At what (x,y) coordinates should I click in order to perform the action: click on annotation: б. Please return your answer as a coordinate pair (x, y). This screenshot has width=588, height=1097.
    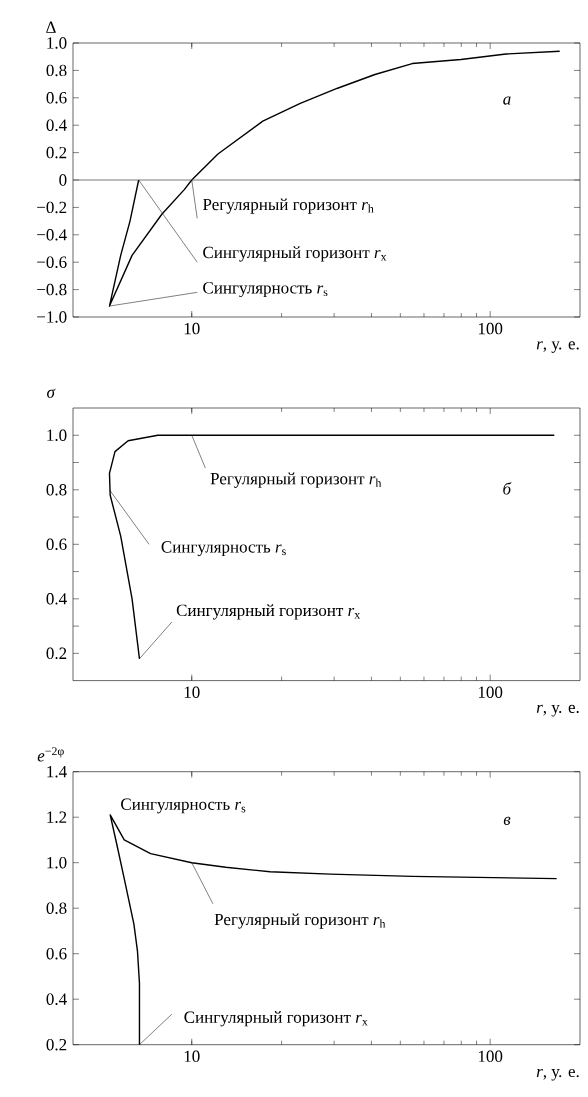
    Looking at the image, I should click on (507, 488).